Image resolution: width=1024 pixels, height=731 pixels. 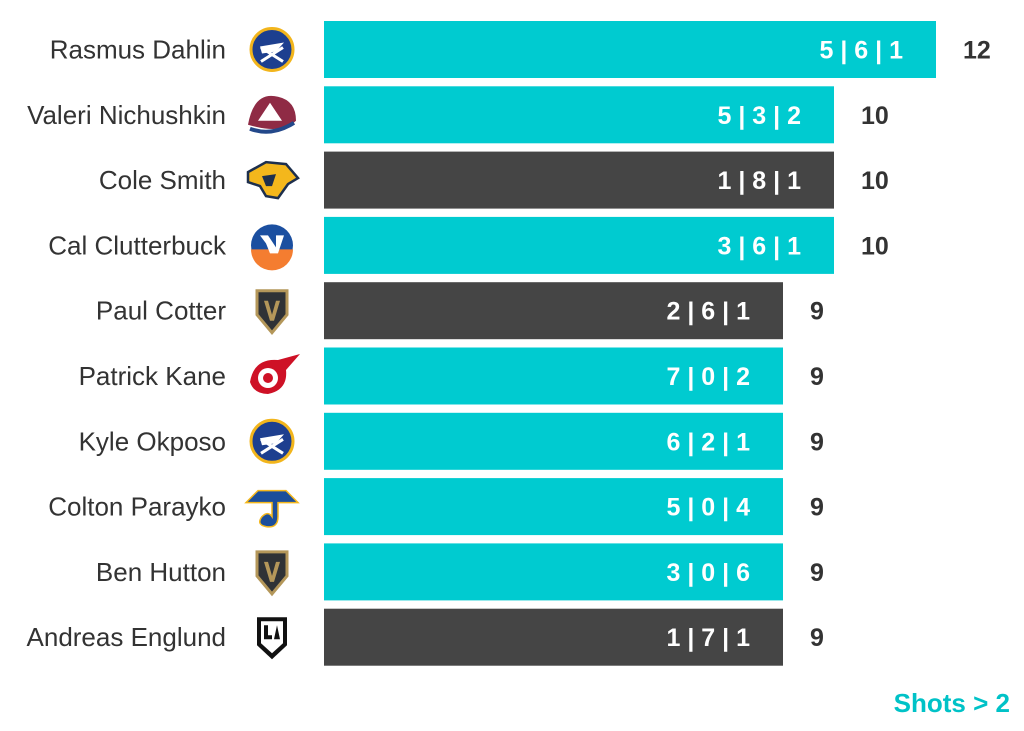 I want to click on player-name: Cole Smith, so click(x=162, y=180).